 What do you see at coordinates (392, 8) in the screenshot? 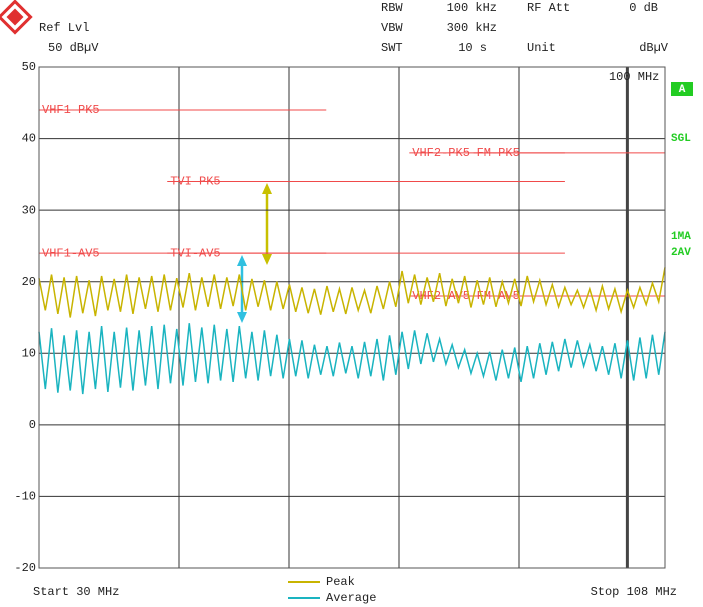
I see `setting-label: RBW` at bounding box center [392, 8].